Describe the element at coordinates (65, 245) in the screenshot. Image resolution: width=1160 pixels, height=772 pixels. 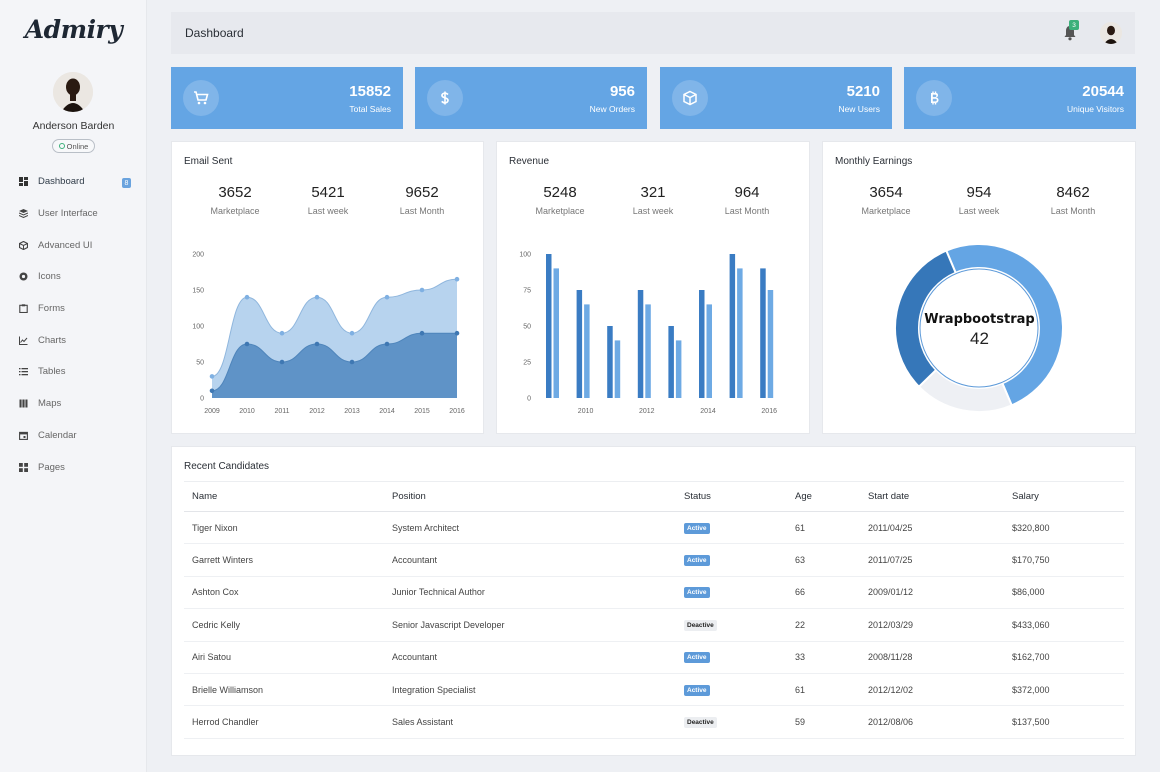
I see `sidebar-item-label: Advanced UI` at that location.